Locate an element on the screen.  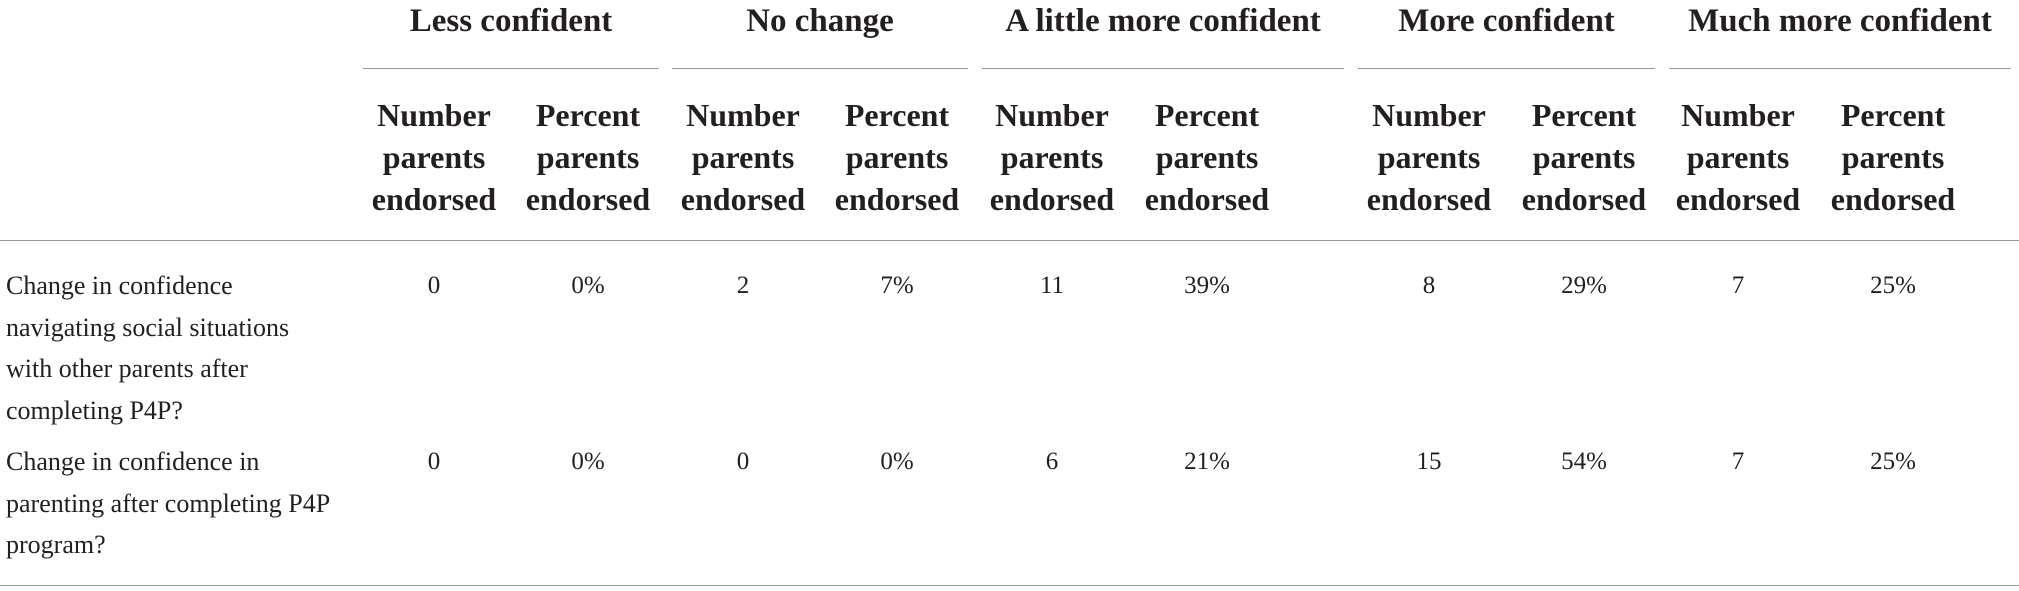
table-cell: 15 is located at coordinates (1429, 461).